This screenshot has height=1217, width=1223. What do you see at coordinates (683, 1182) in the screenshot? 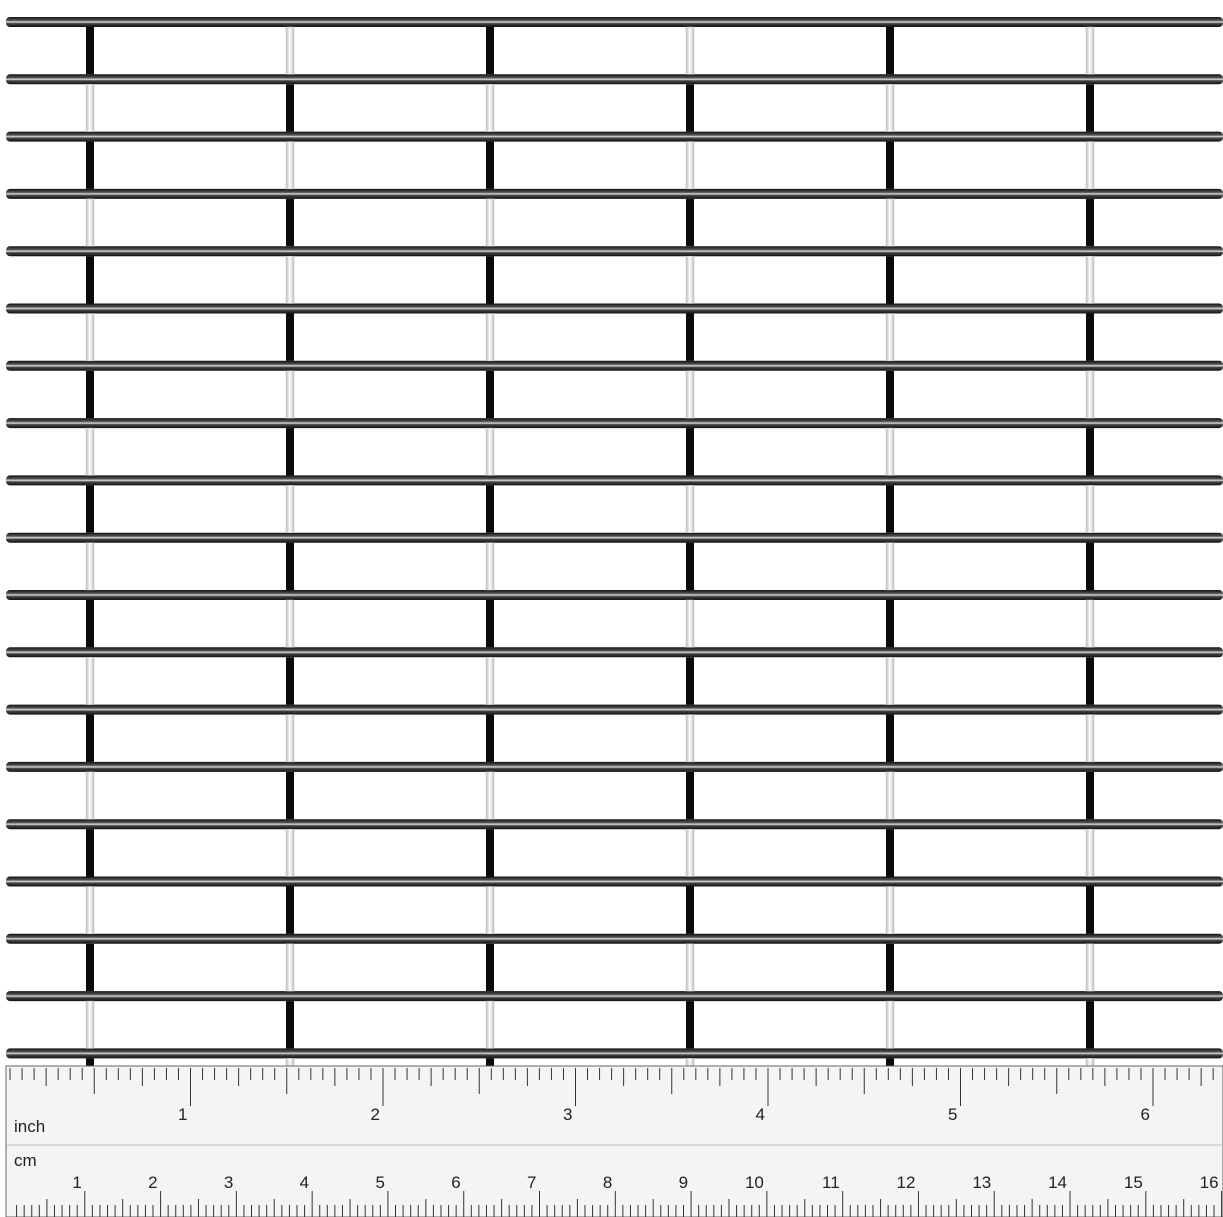
I see `cm-number: 9` at bounding box center [683, 1182].